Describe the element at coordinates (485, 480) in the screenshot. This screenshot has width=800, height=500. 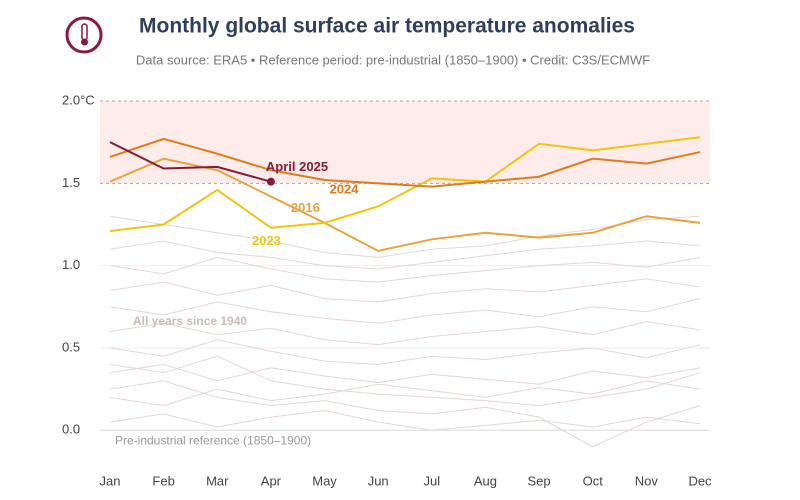
I see `x-tick-label: Aug` at that location.